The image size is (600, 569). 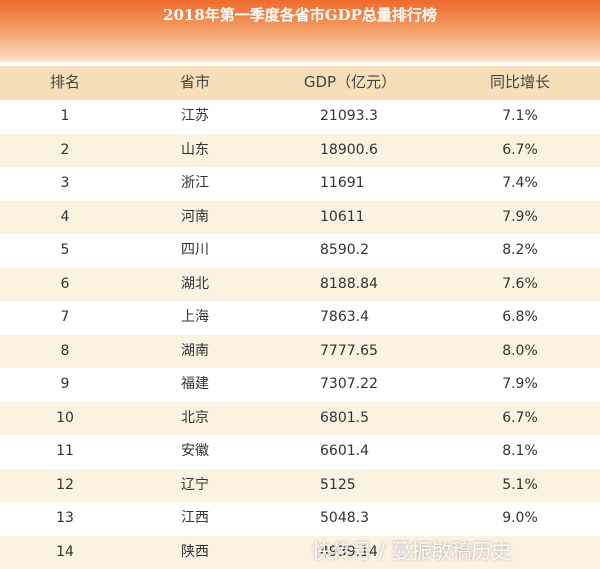 I want to click on table-row: 9 福建 7307.22 7.9%, so click(x=300, y=385).